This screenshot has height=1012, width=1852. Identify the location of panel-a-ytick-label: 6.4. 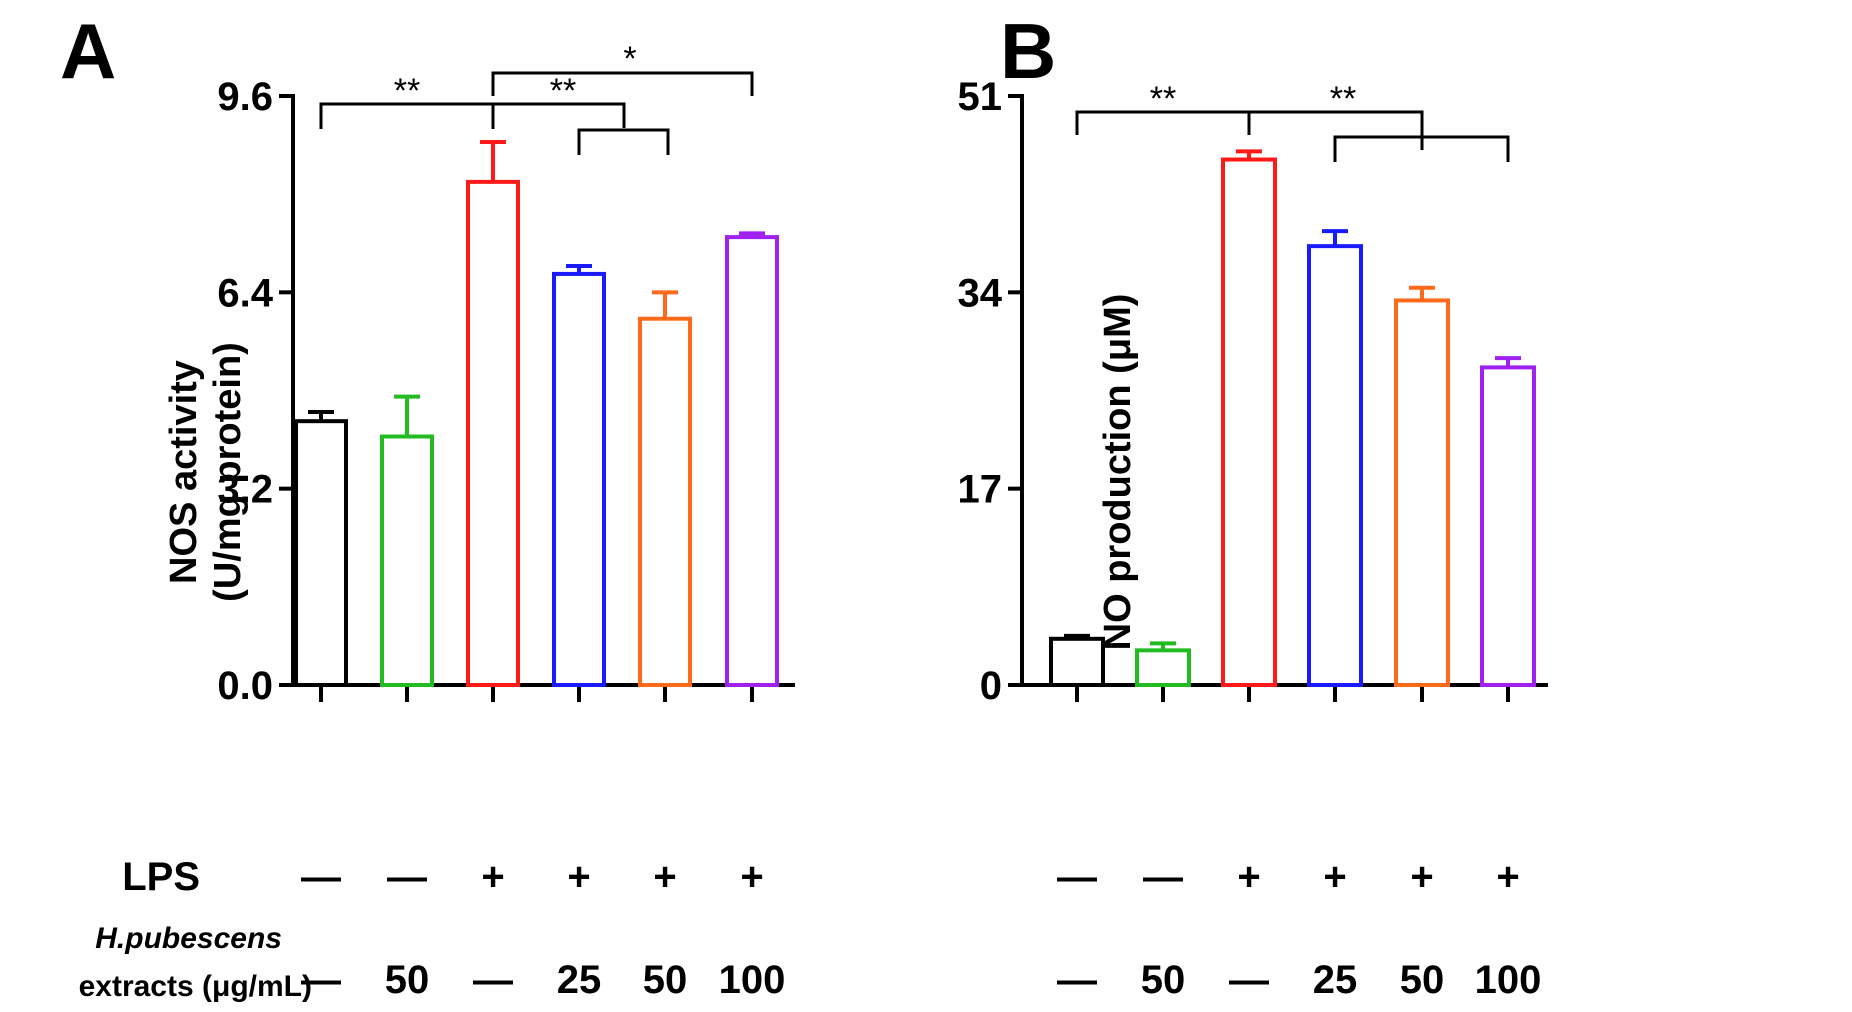
(245, 293).